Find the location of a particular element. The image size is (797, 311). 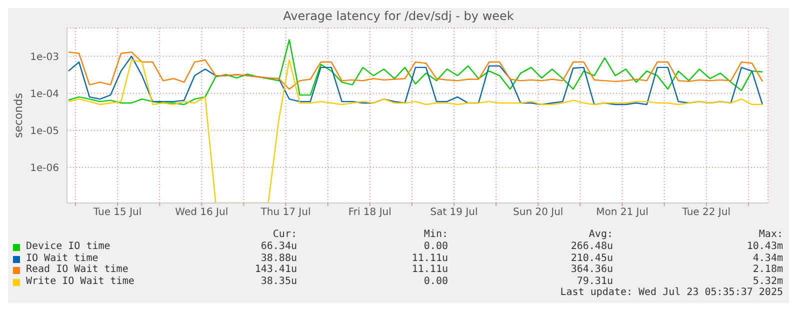

x-tick-label: Tue 15 Jul is located at coordinates (117, 212).